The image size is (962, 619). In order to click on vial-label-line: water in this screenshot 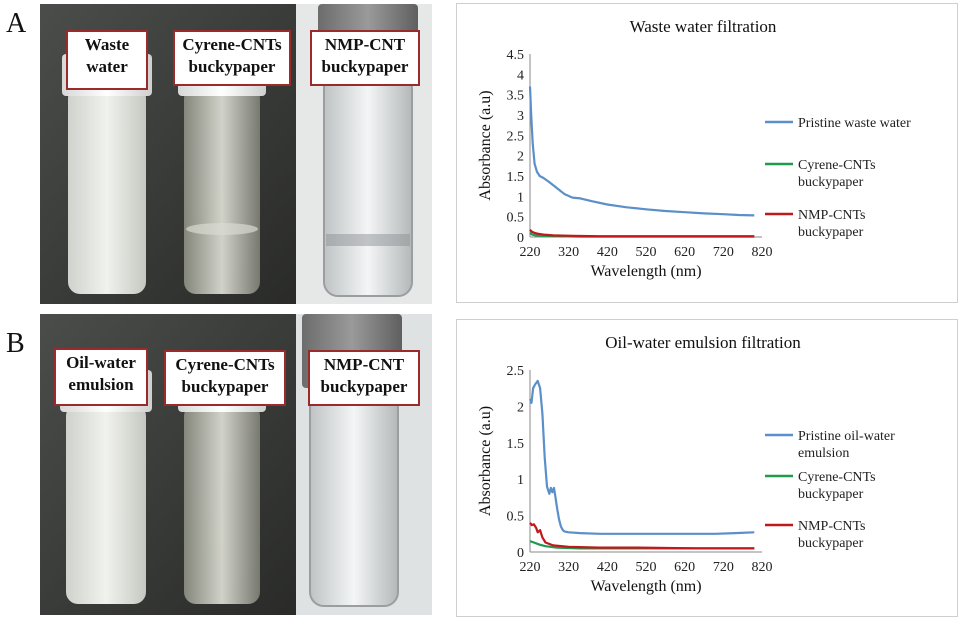, I will do `click(107, 66)`.